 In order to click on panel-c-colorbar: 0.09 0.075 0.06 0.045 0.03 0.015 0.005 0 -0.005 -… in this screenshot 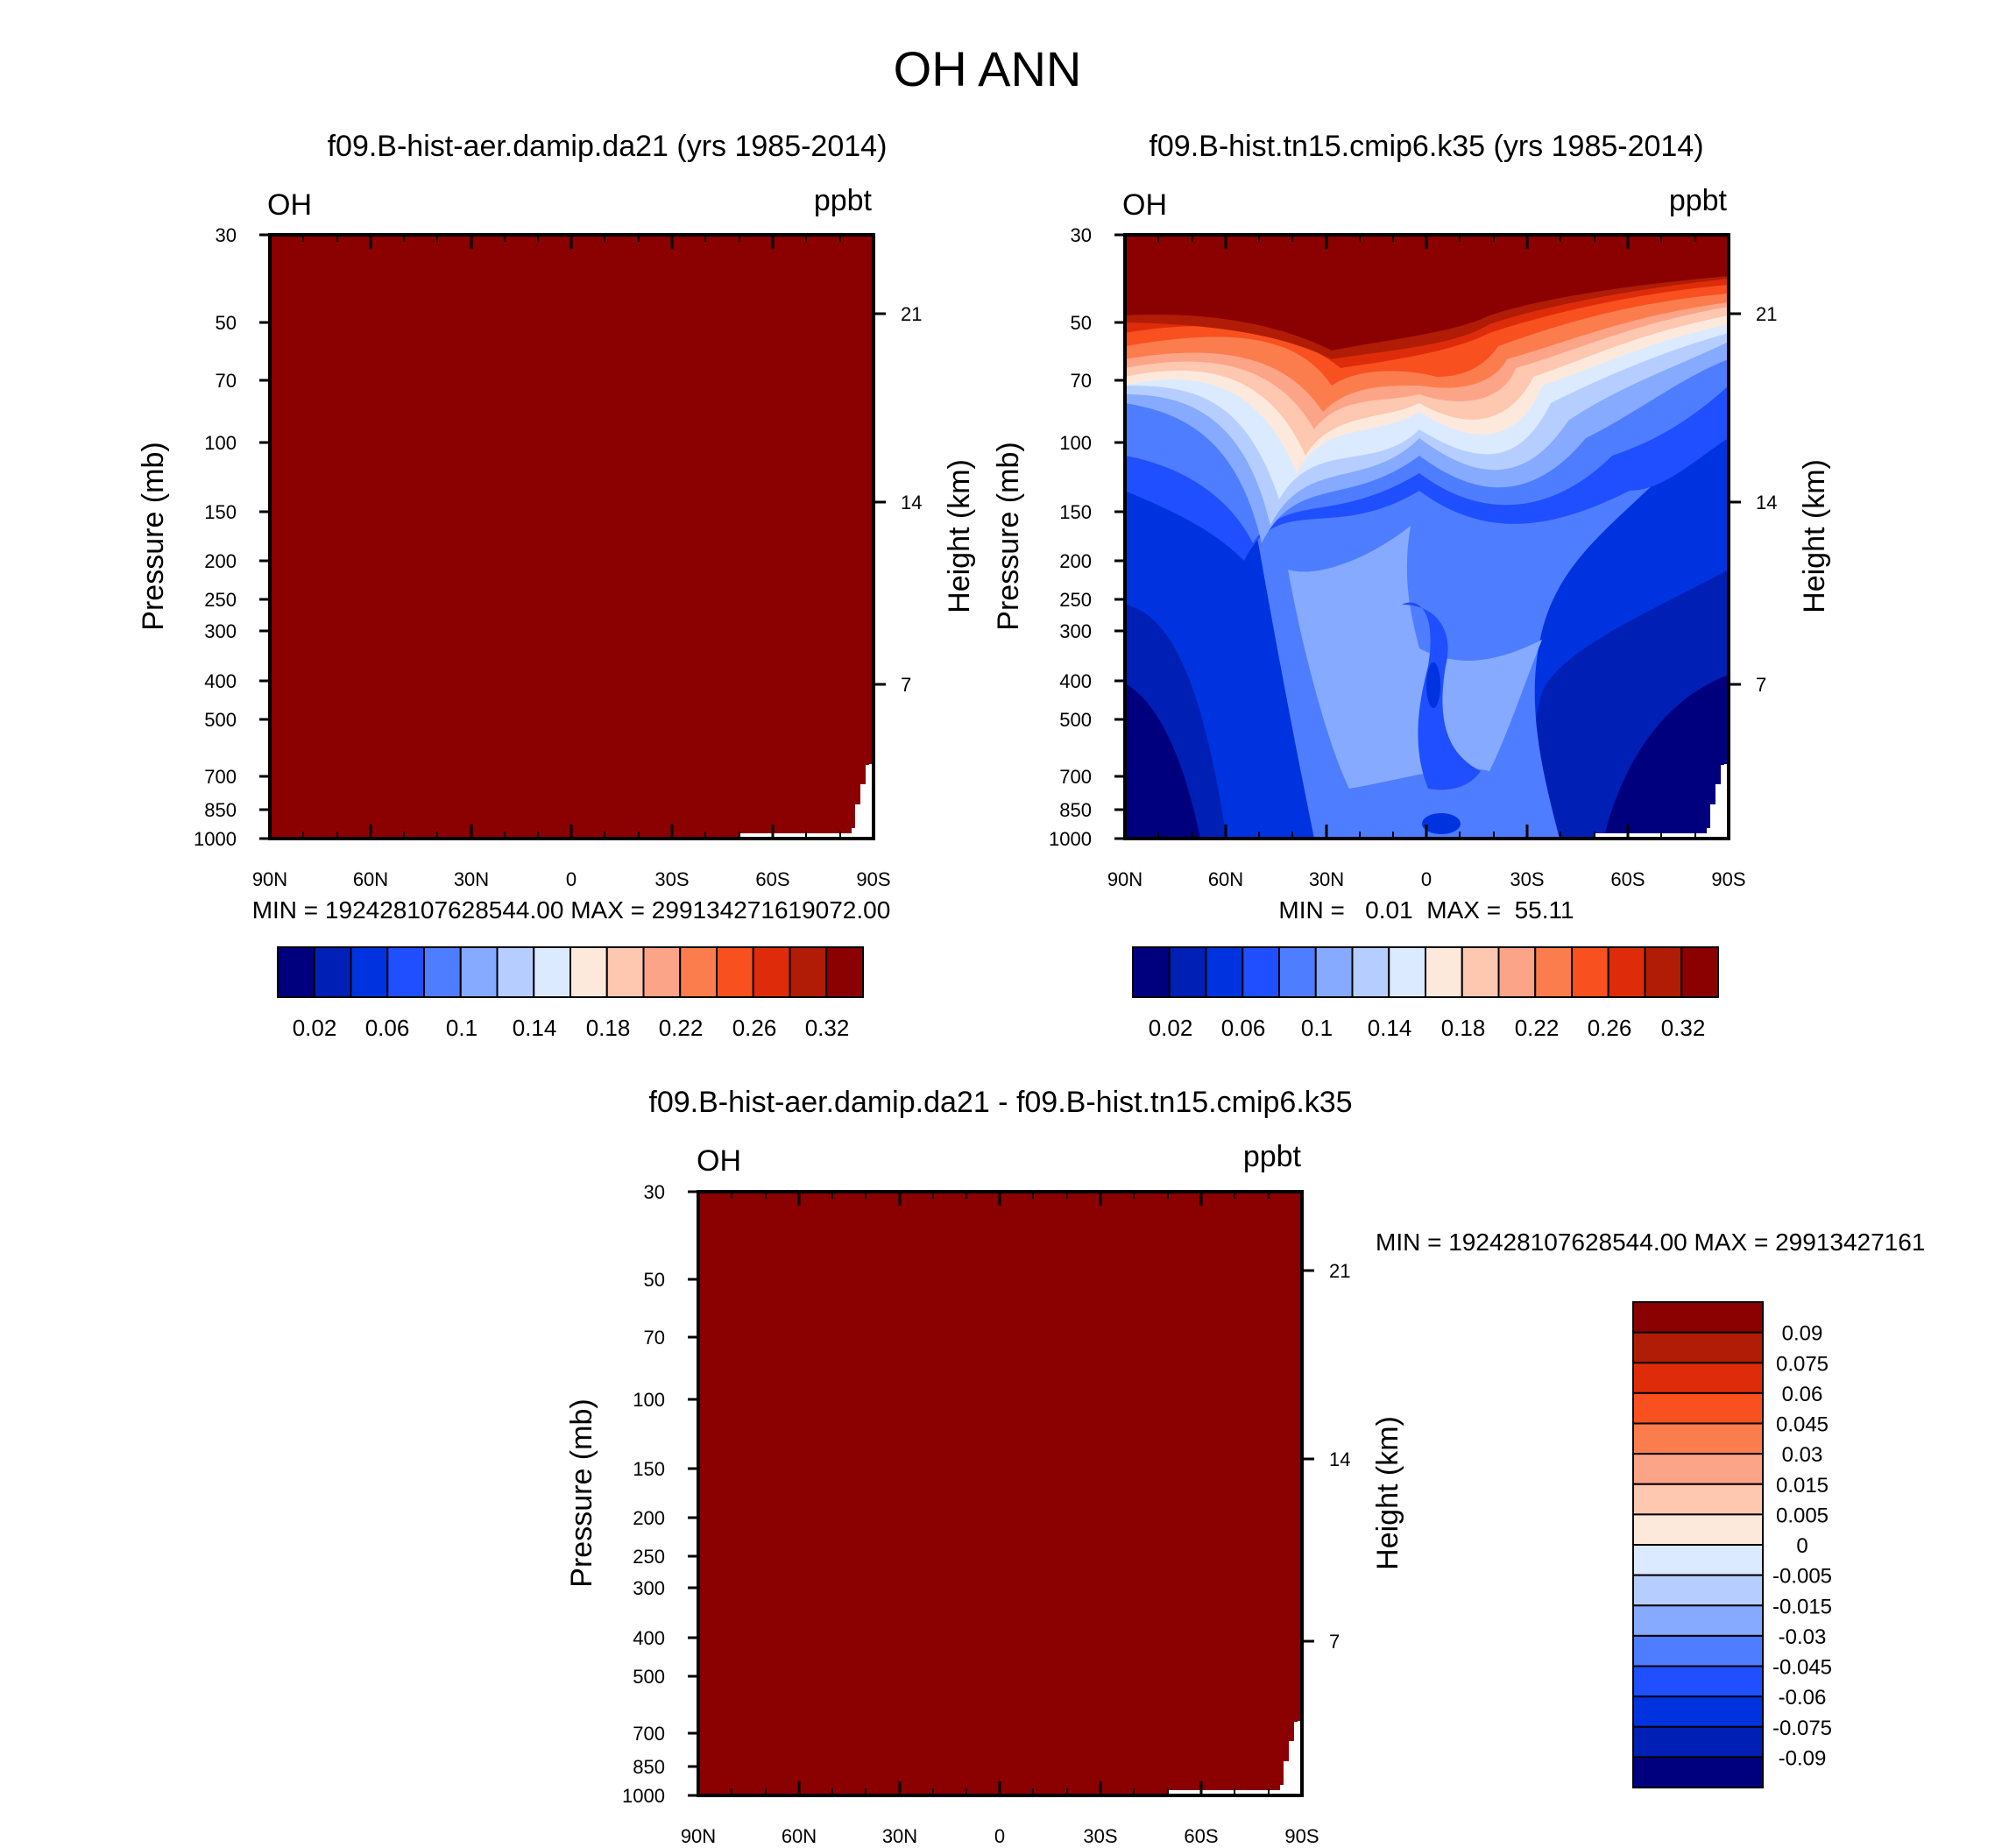, I will do `click(1732, 1544)`.